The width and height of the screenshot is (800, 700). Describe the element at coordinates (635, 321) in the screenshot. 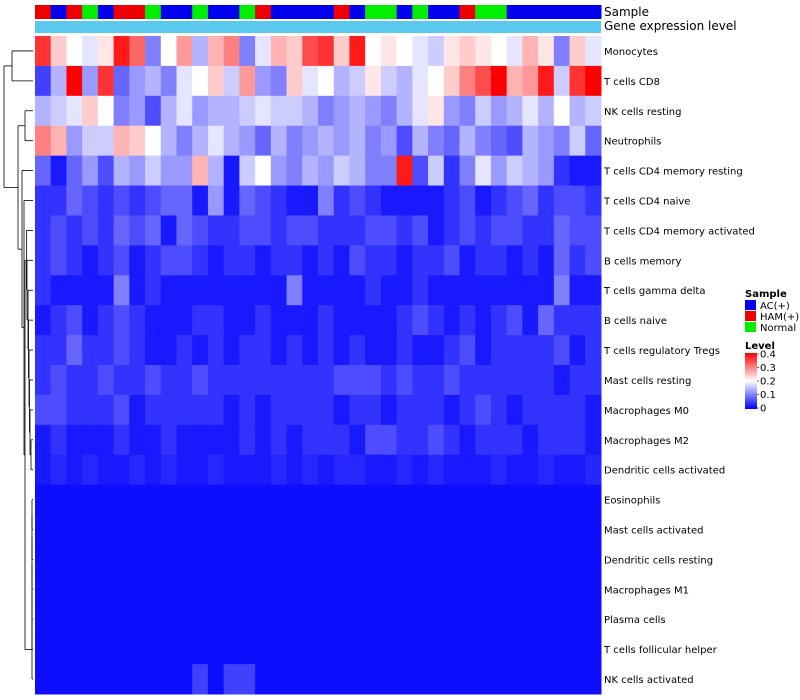

I see `row-label: B cells naive` at that location.